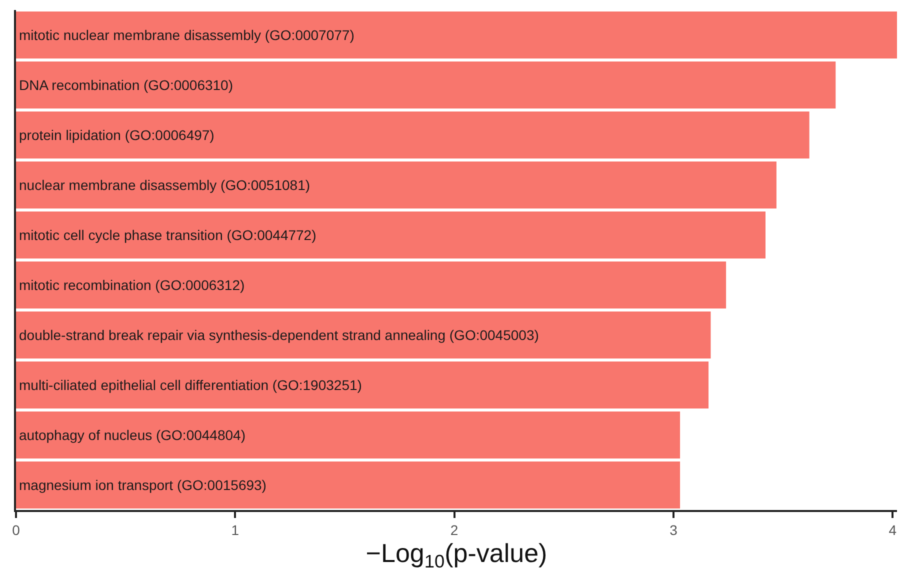  Describe the element at coordinates (132, 285) in the screenshot. I see `y-tick-label: mitotic recombination (GO:0006312)` at that location.